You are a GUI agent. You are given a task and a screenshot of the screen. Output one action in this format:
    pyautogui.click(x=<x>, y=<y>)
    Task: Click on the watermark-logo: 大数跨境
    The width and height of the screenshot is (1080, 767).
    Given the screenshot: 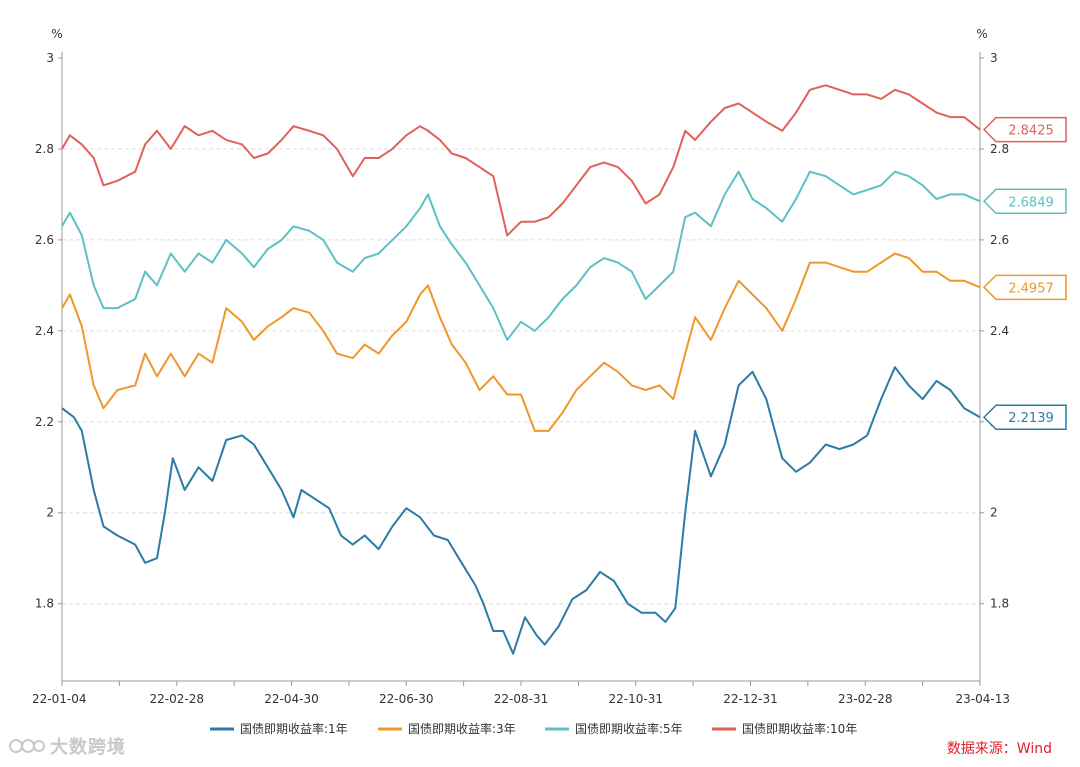 What is the action you would take?
    pyautogui.click(x=67, y=746)
    